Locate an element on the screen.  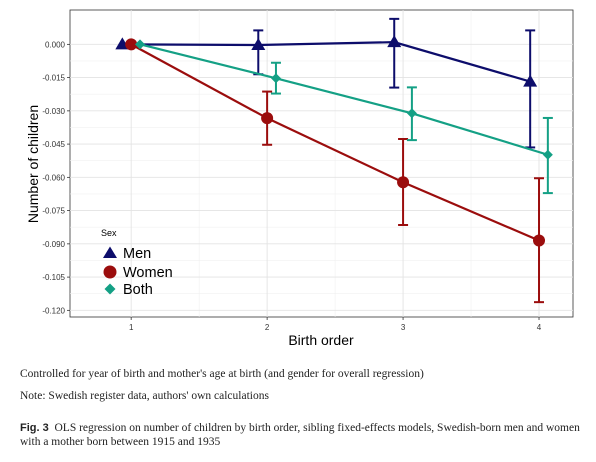
x-tick-label: 4 is located at coordinates (539, 327).